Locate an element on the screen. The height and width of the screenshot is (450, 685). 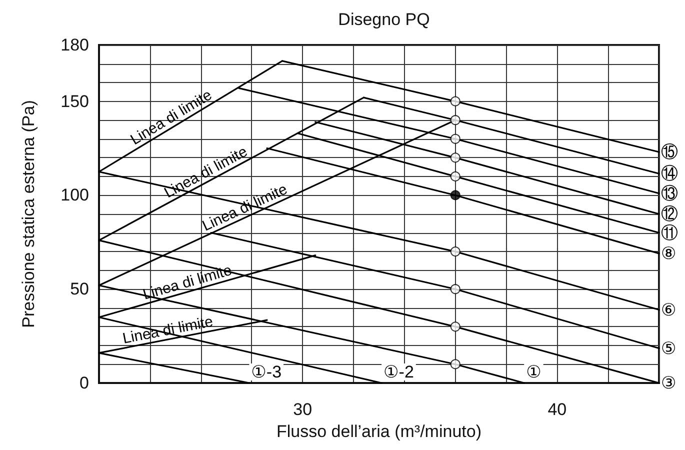
series-label: ⑥ is located at coordinates (668, 310).